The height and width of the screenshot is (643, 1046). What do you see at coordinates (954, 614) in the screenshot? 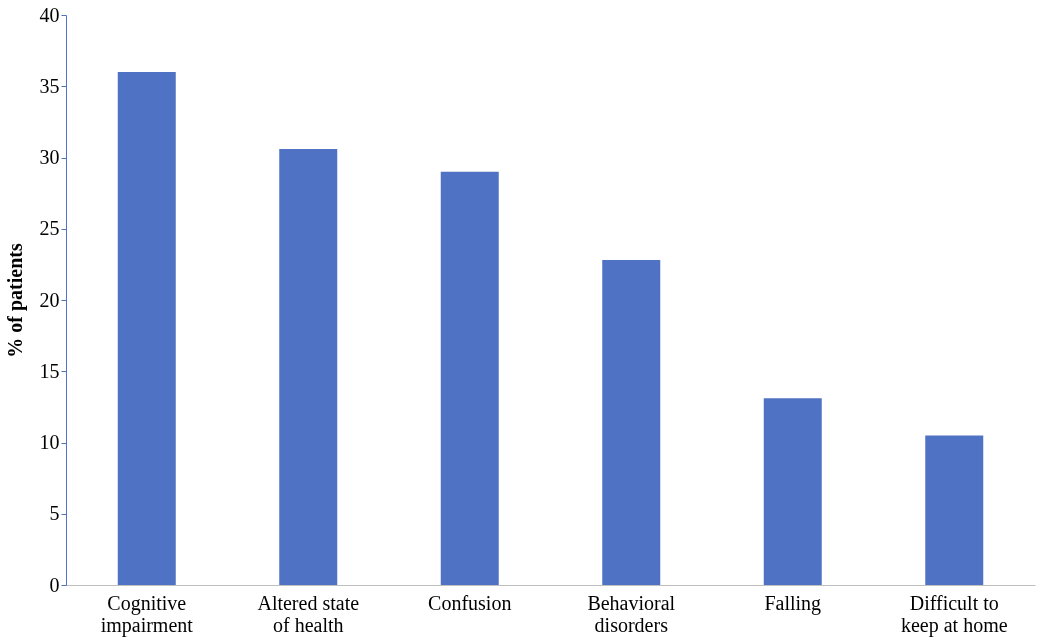
I see `x-tick-label: Difficult to keep at home` at bounding box center [954, 614].